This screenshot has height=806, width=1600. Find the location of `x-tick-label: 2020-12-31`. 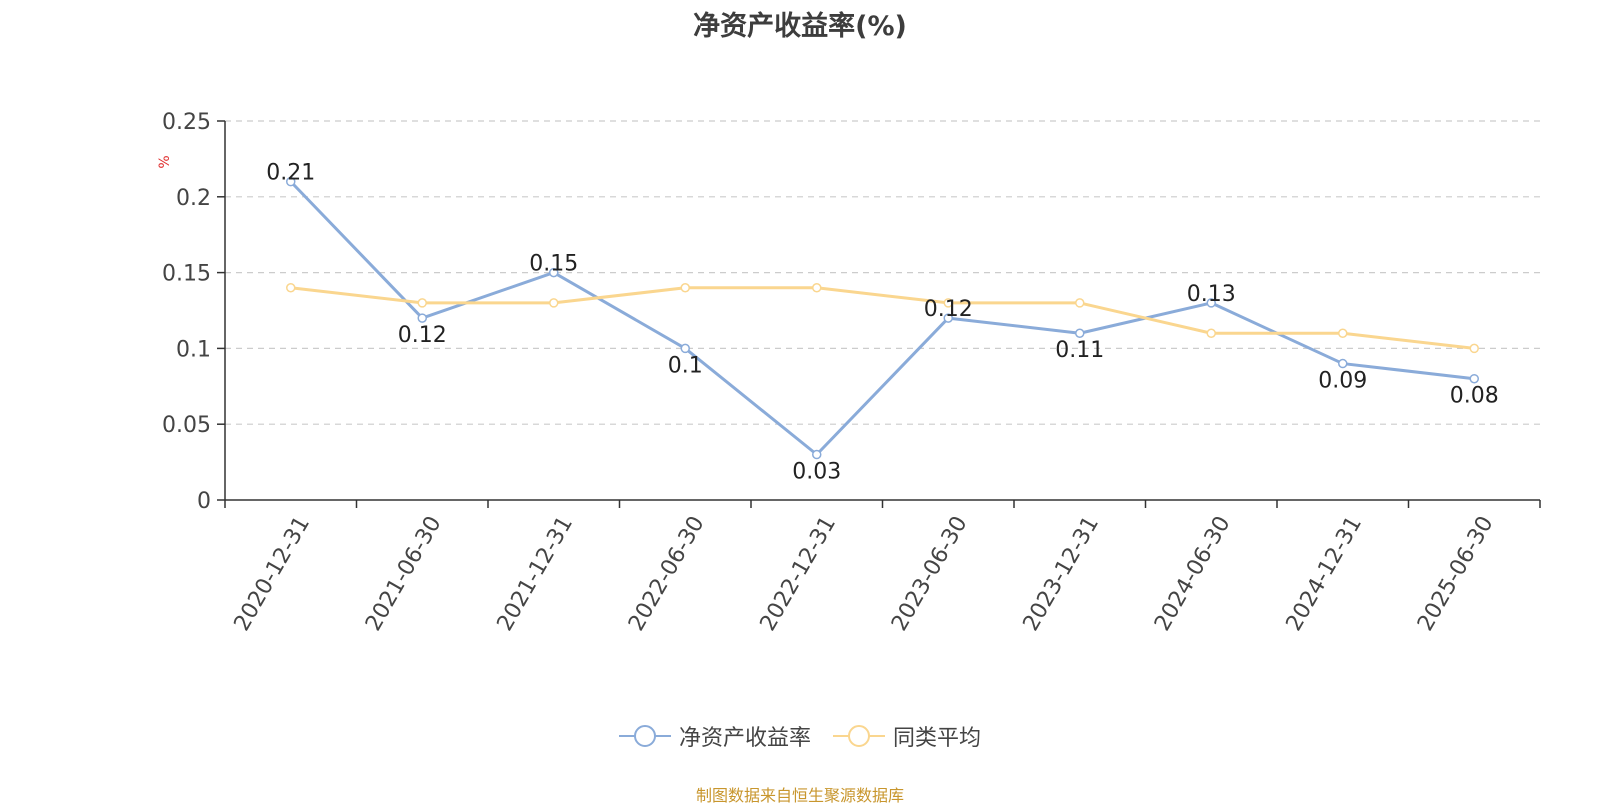

x-tick-label: 2020-12-31 is located at coordinates (273, 573).